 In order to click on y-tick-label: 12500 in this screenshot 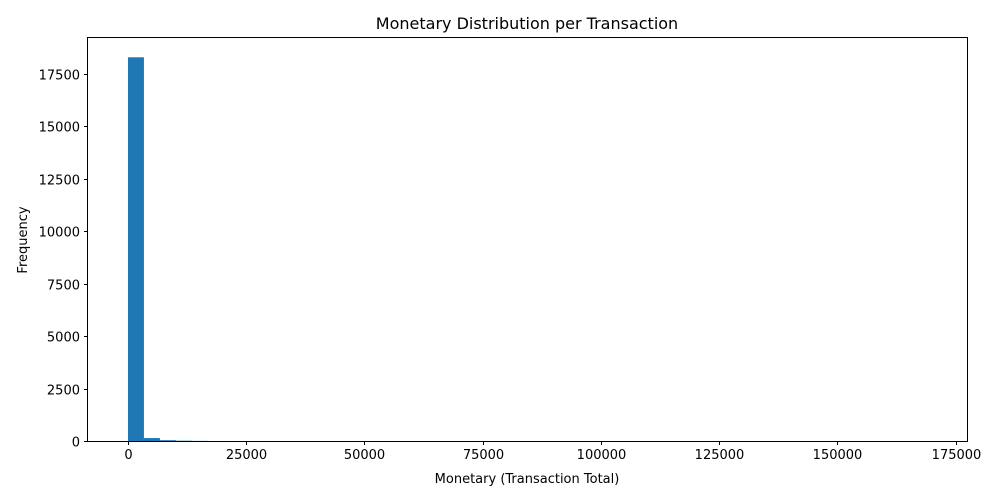, I will do `click(59, 181)`.